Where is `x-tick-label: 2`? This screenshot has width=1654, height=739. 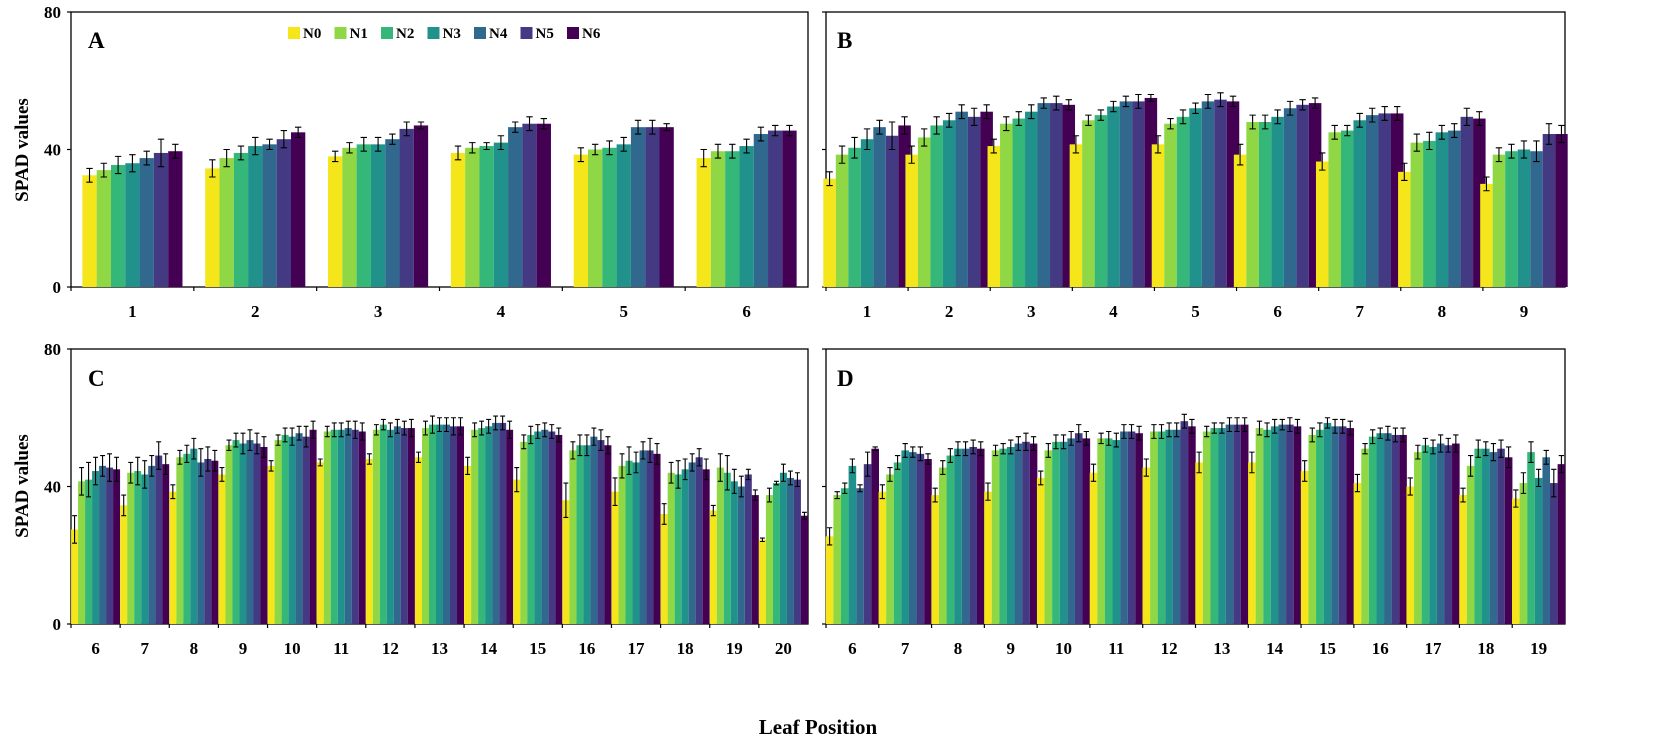
x-tick-label: 2 is located at coordinates (949, 311).